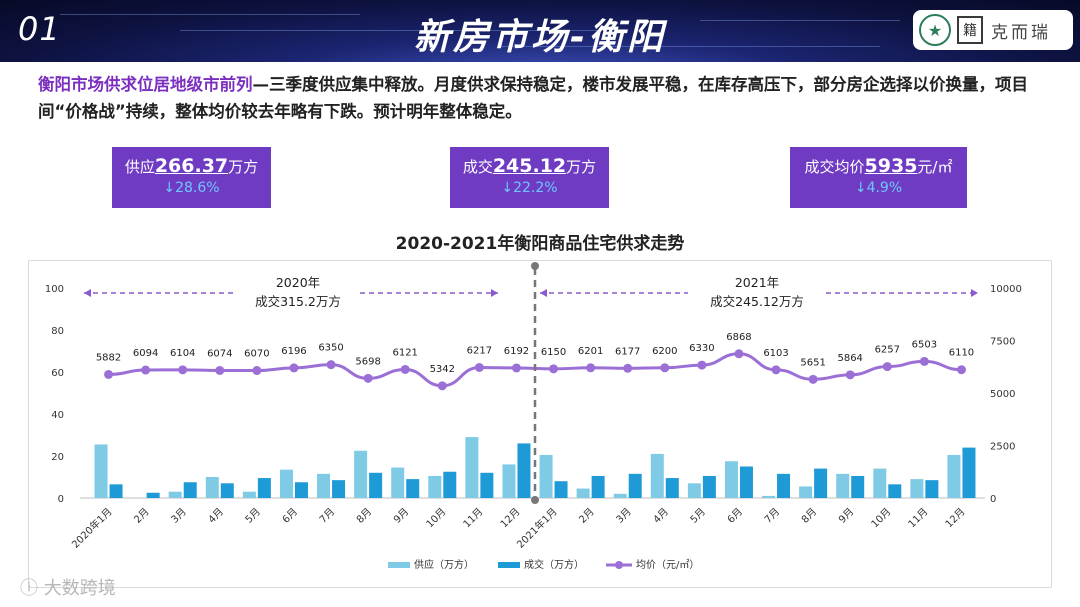 The width and height of the screenshot is (1080, 607). Describe the element at coordinates (529, 188) in the screenshot. I see `kpi-delta: ↓22.2%` at that location.